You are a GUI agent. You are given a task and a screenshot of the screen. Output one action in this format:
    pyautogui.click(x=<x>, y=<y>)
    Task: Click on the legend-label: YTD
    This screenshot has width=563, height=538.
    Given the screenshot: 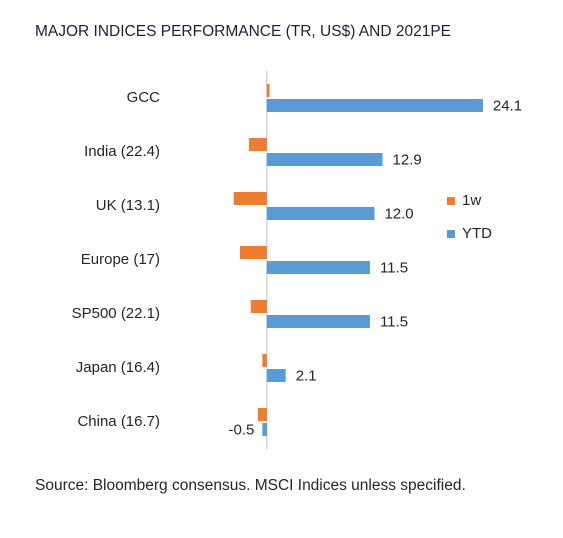 What is the action you would take?
    pyautogui.click(x=477, y=233)
    